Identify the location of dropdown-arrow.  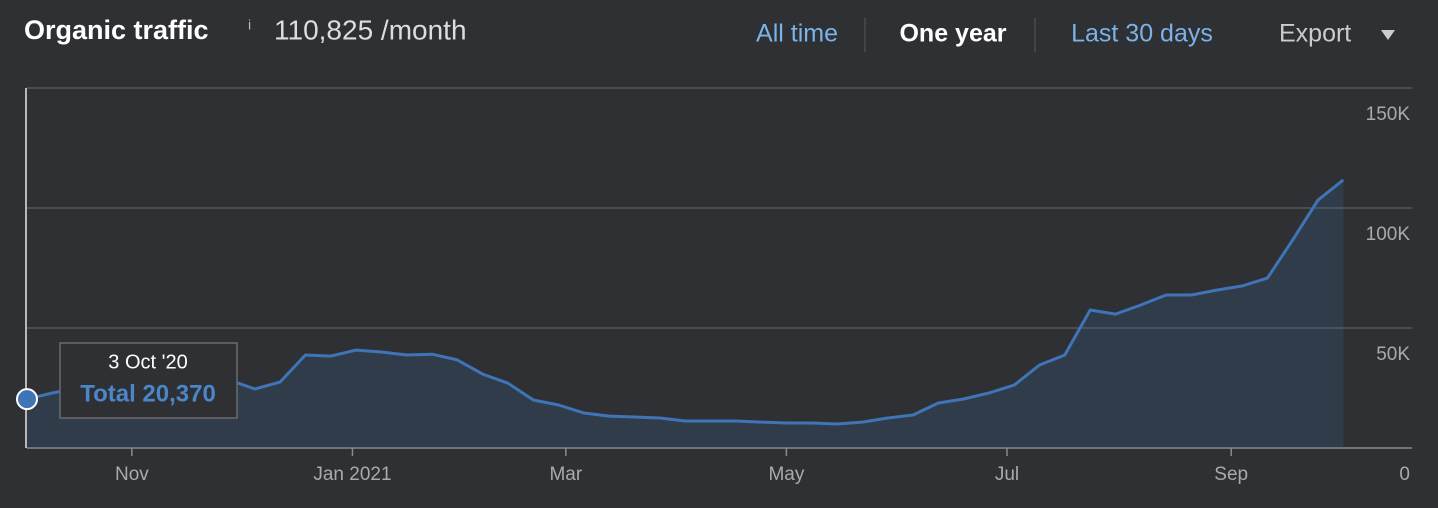
(1388, 35).